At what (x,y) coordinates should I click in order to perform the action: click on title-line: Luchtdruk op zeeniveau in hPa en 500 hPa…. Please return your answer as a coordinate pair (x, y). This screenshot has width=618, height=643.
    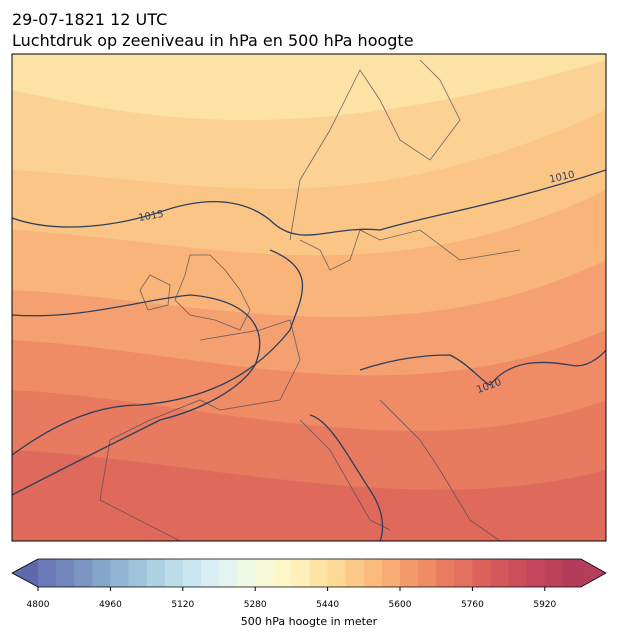
    Looking at the image, I should click on (213, 40).